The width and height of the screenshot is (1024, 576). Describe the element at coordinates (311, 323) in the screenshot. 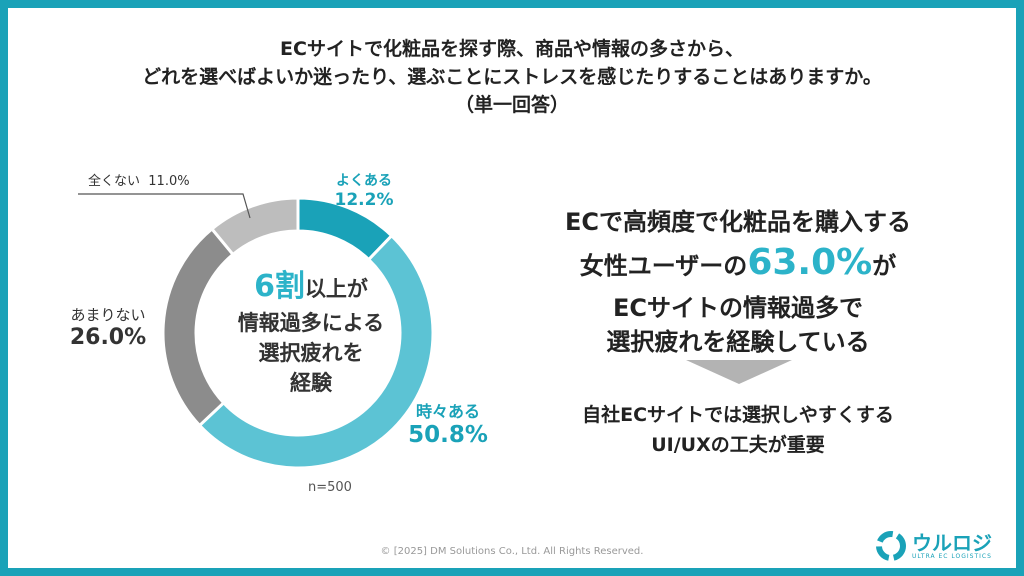

I see `center-line-2: 情報過多による` at that location.